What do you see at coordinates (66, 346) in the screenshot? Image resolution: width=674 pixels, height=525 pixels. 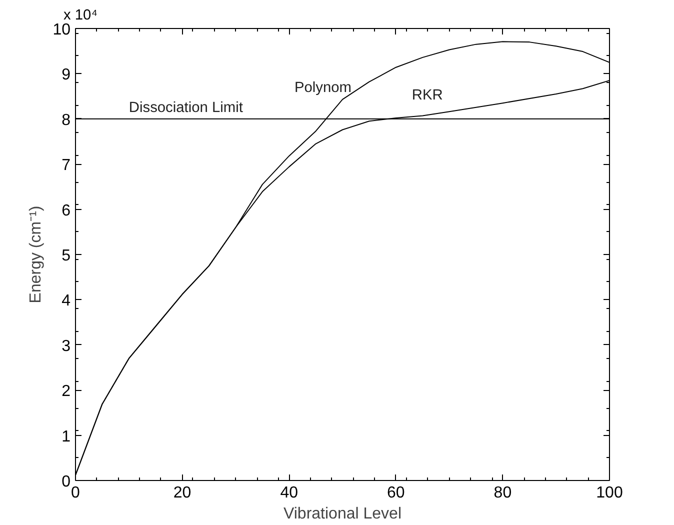 I see `y-tick-label: 3` at bounding box center [66, 346].